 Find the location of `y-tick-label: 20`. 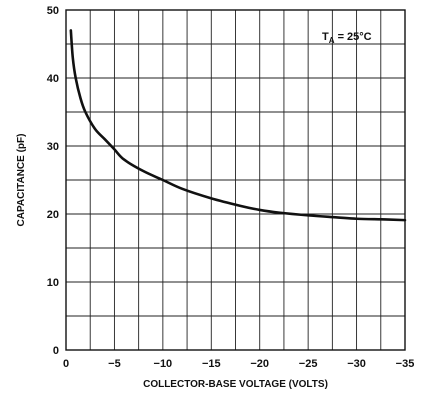

y-tick-label: 20 is located at coordinates (53, 215).